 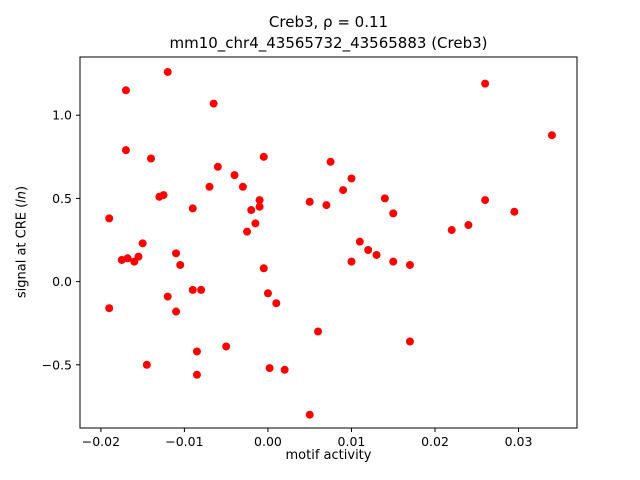 I want to click on x-tick-label: 0.02, so click(x=435, y=441).